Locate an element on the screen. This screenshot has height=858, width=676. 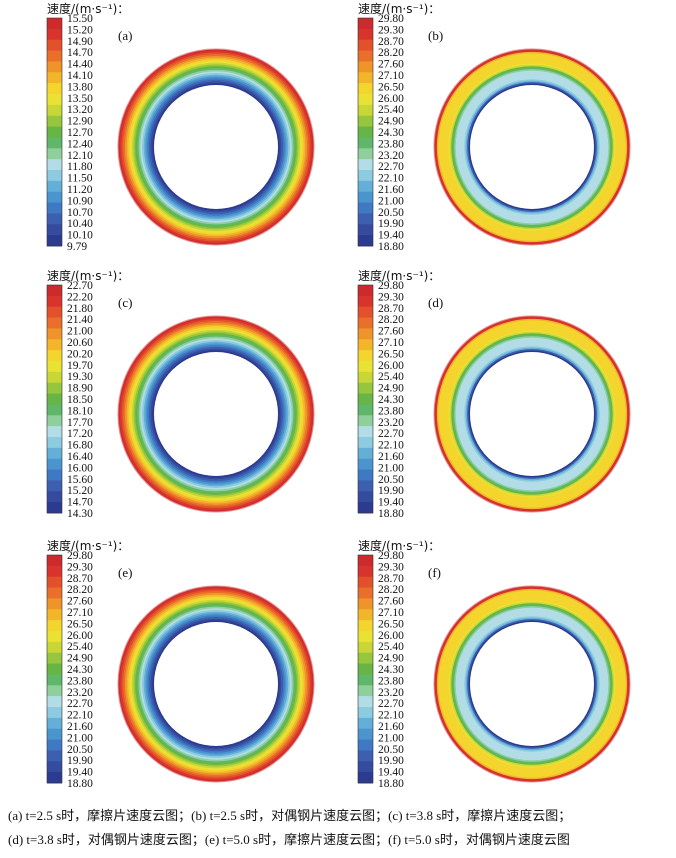
colorbar-tick-label: 28.20 is located at coordinates (391, 320).